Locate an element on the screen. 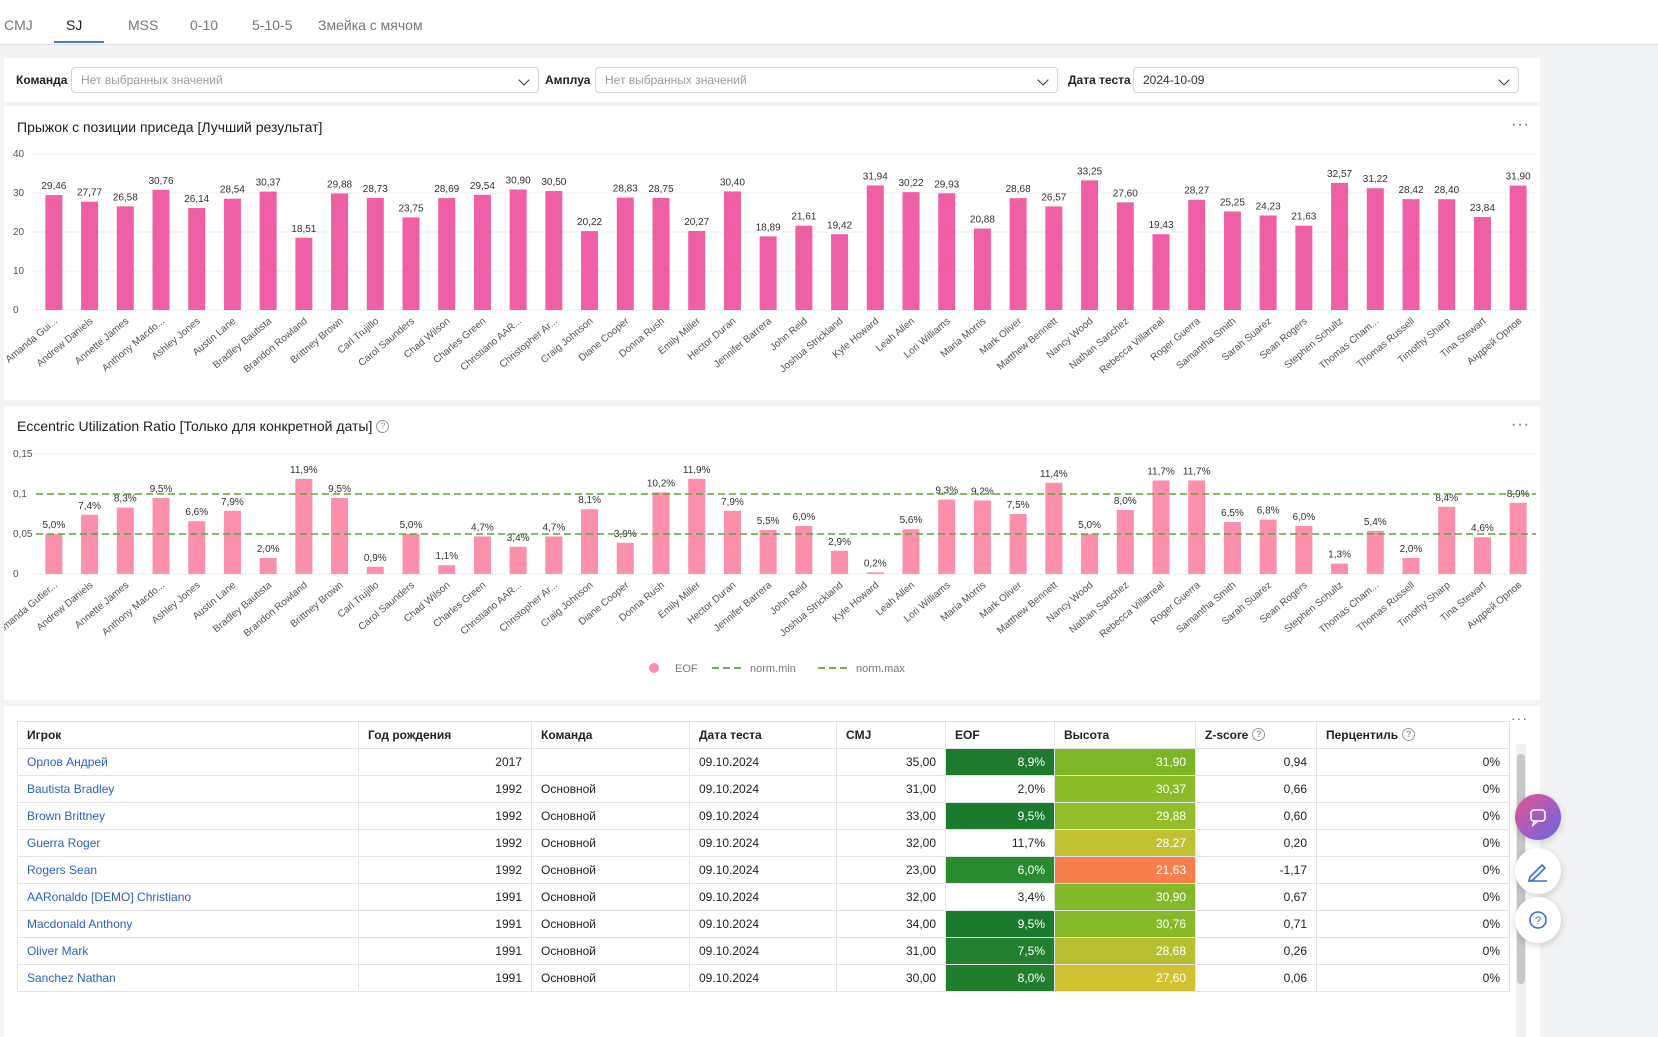 The width and height of the screenshot is (1658, 1037). col-player: Игрок is located at coordinates (188, 735).